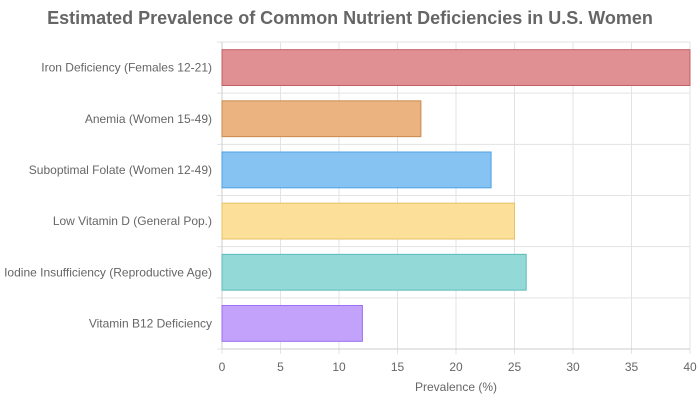 Image resolution: width=700 pixels, height=400 pixels. I want to click on y-tick-label: Vitamin B12 Deficiency, so click(150, 323).